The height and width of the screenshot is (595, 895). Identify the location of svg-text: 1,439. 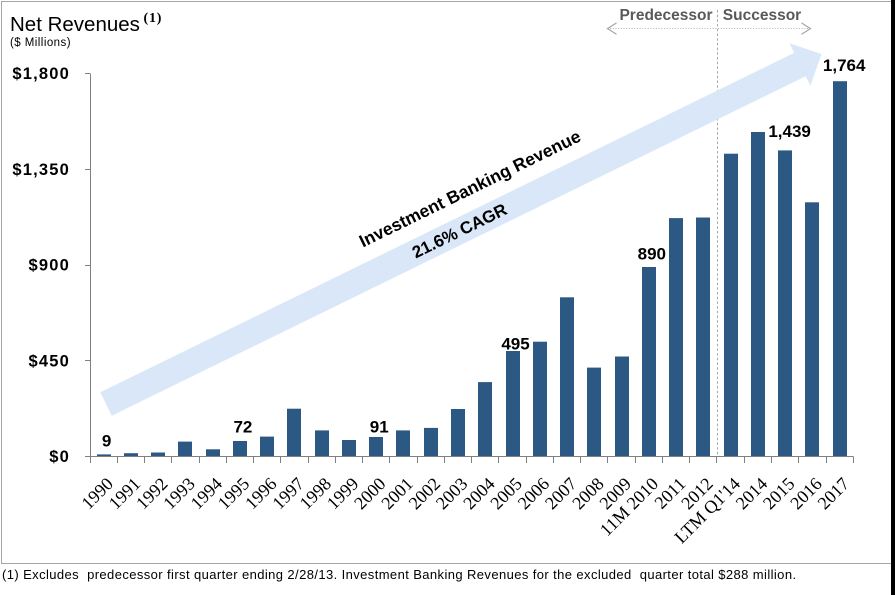
(789, 131).